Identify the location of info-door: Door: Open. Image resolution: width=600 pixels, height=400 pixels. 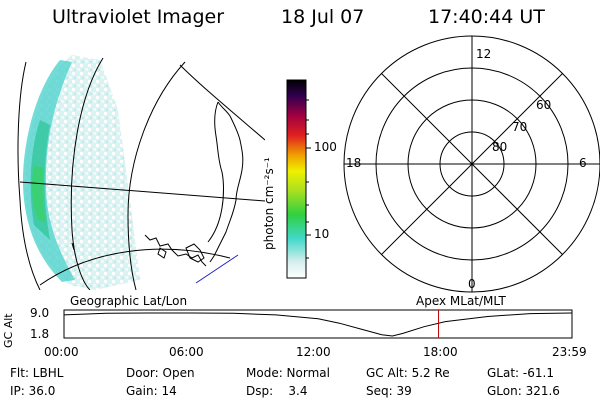
(160, 373).